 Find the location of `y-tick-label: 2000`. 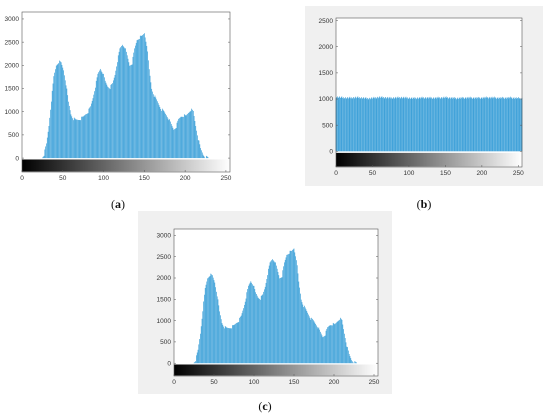

y-tick-label: 2000 is located at coordinates (326, 47).